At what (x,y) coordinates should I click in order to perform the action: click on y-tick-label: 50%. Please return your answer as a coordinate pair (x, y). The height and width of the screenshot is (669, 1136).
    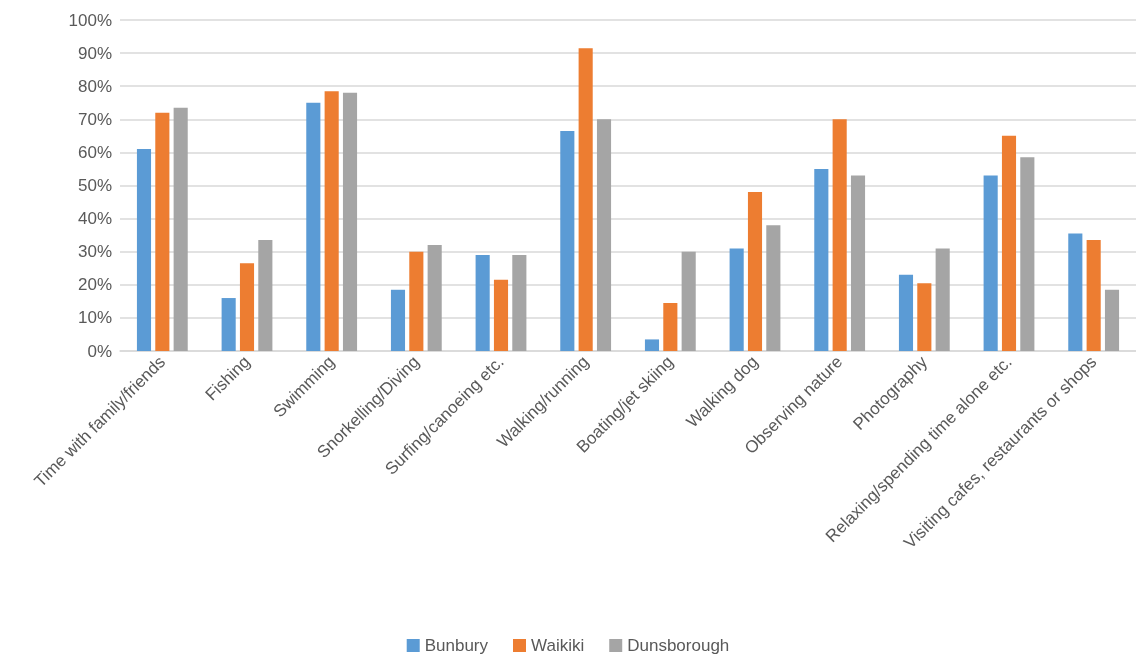
    Looking at the image, I should click on (94, 185).